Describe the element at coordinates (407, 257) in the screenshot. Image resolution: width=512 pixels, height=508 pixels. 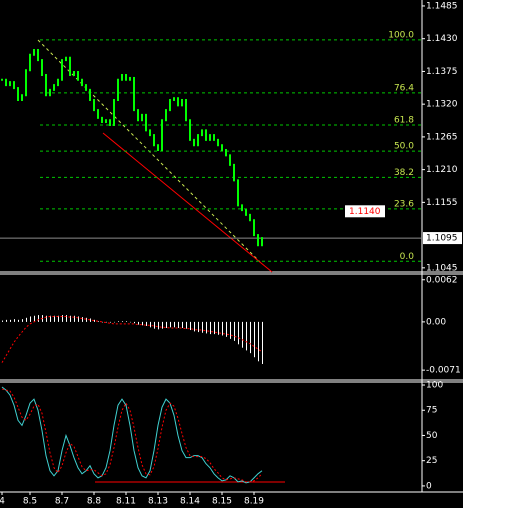
I see `fib-label: 0.0` at that location.